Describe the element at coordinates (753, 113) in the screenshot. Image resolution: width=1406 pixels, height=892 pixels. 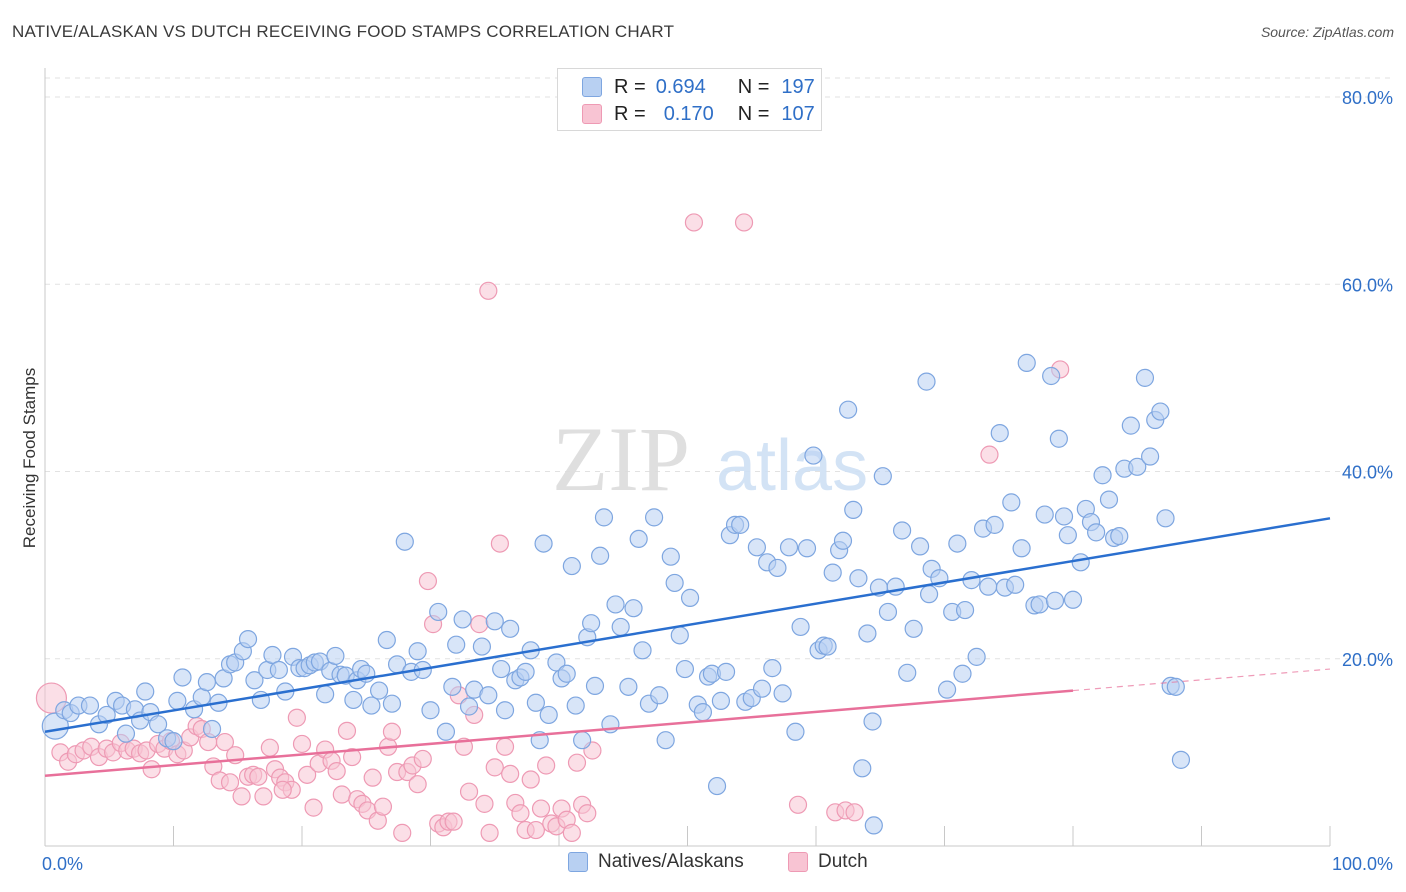
I see `legend-n-label: N =` at that location.